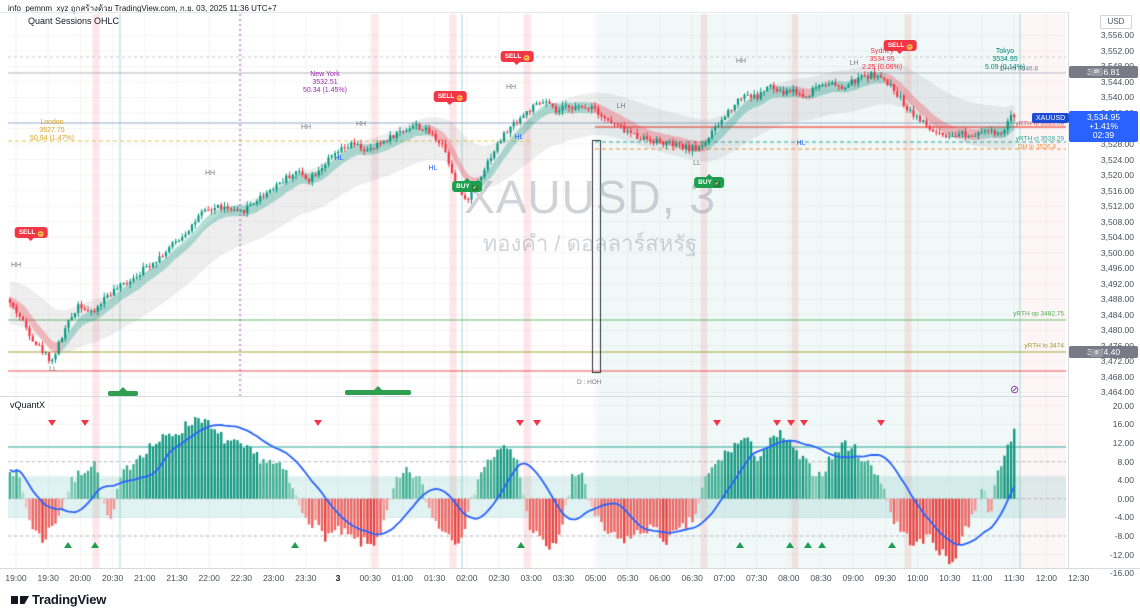 This screenshot has height=612, width=1140. I want to click on symbol-watermark: XAUUSD, 3 ทองคำ / ดอลลาร์สหรัฐ, so click(590, 215).